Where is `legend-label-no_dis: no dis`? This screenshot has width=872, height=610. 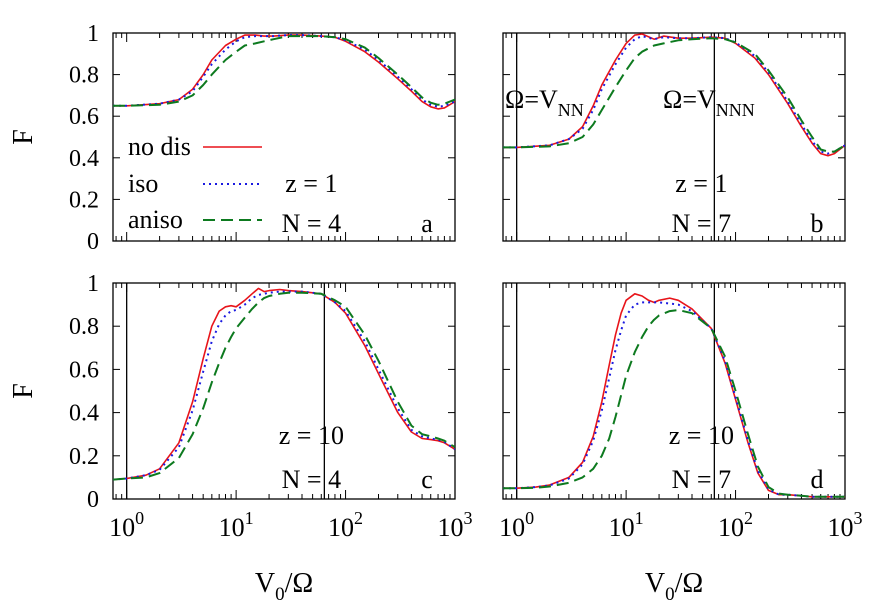
legend-label-no_dis: no dis is located at coordinates (159, 146).